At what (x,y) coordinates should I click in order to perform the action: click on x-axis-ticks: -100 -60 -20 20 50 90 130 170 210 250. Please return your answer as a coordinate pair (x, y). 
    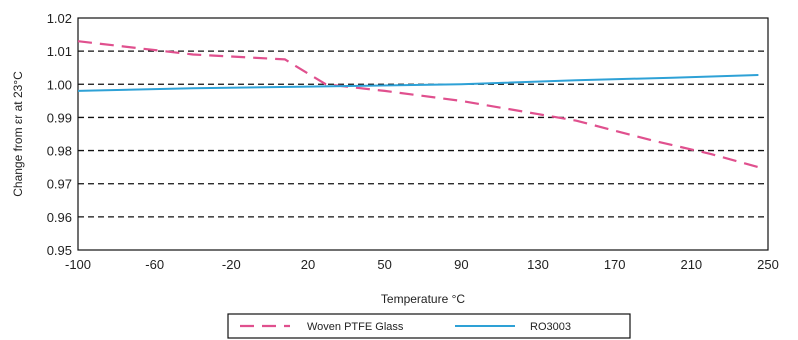
    Looking at the image, I should click on (422, 264).